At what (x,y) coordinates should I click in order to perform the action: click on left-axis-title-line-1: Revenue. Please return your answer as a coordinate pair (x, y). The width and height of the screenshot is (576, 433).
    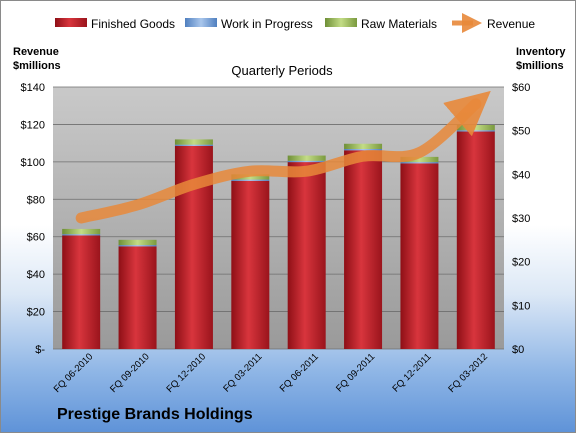
    Looking at the image, I should click on (36, 52).